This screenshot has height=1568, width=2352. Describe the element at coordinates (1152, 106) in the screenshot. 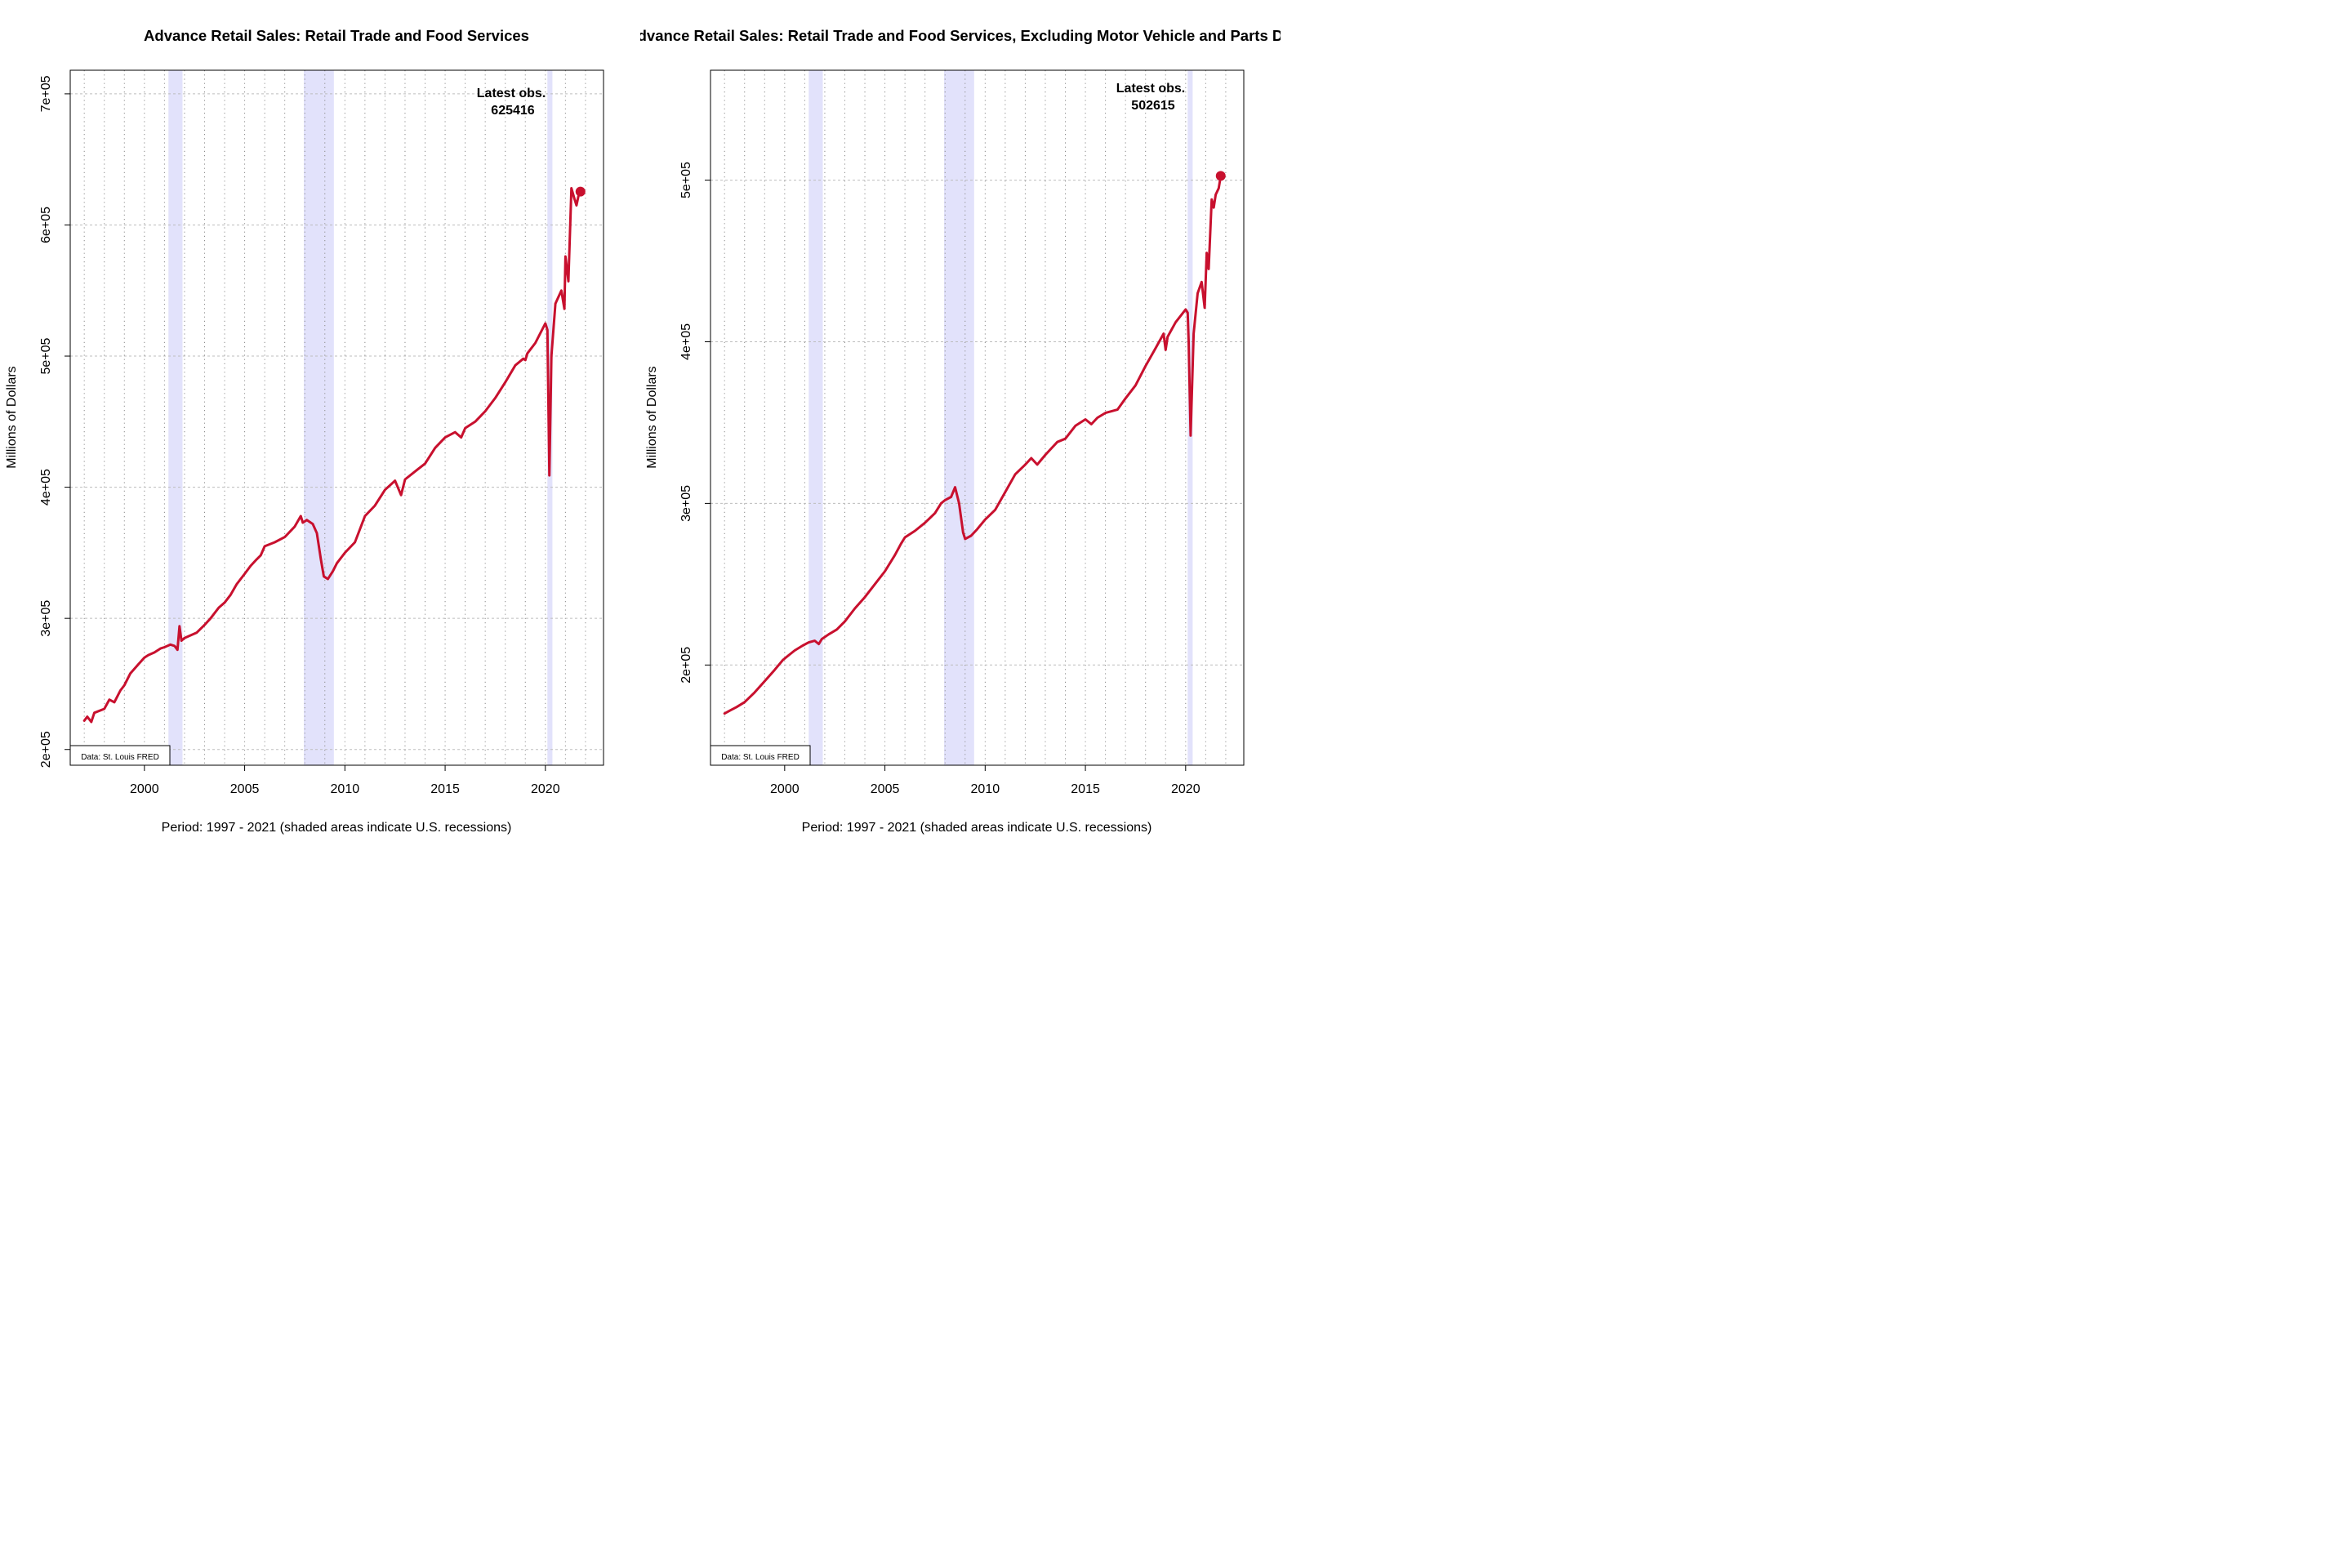

I see `latest-obs-value: 502615` at that location.